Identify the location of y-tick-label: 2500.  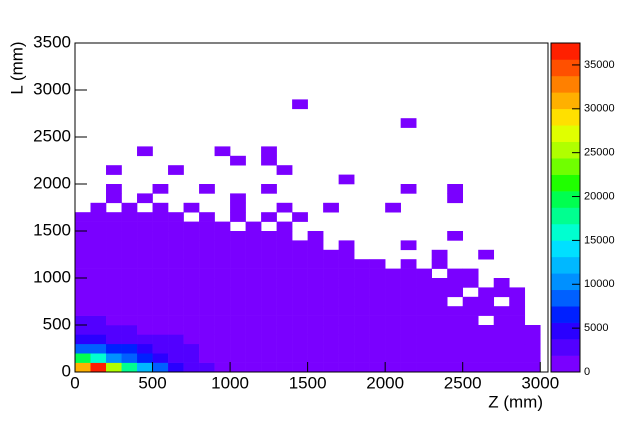
(52, 135).